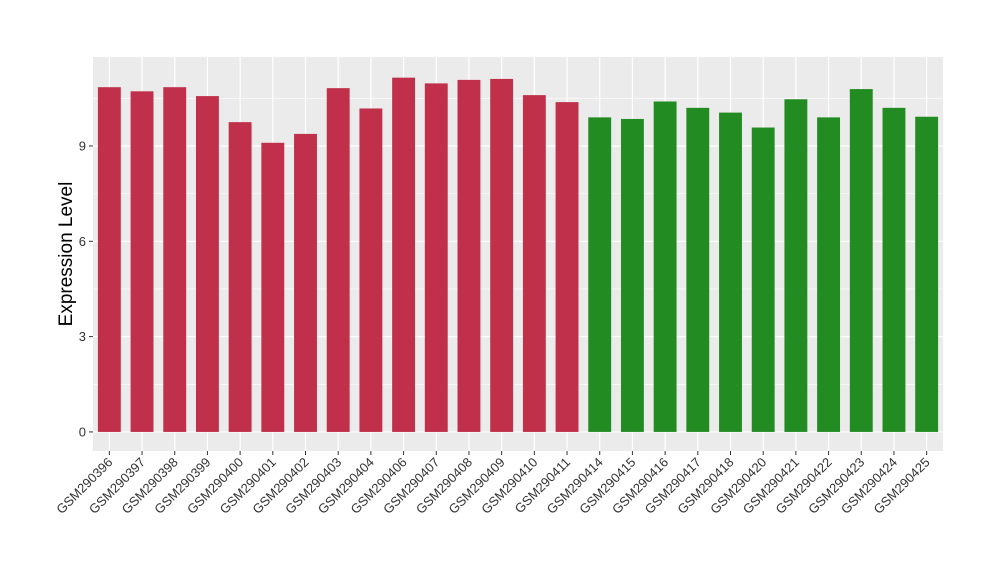  What do you see at coordinates (86, 288) in the screenshot?
I see `y-axis-ticks: 0 3 6 9` at bounding box center [86, 288].